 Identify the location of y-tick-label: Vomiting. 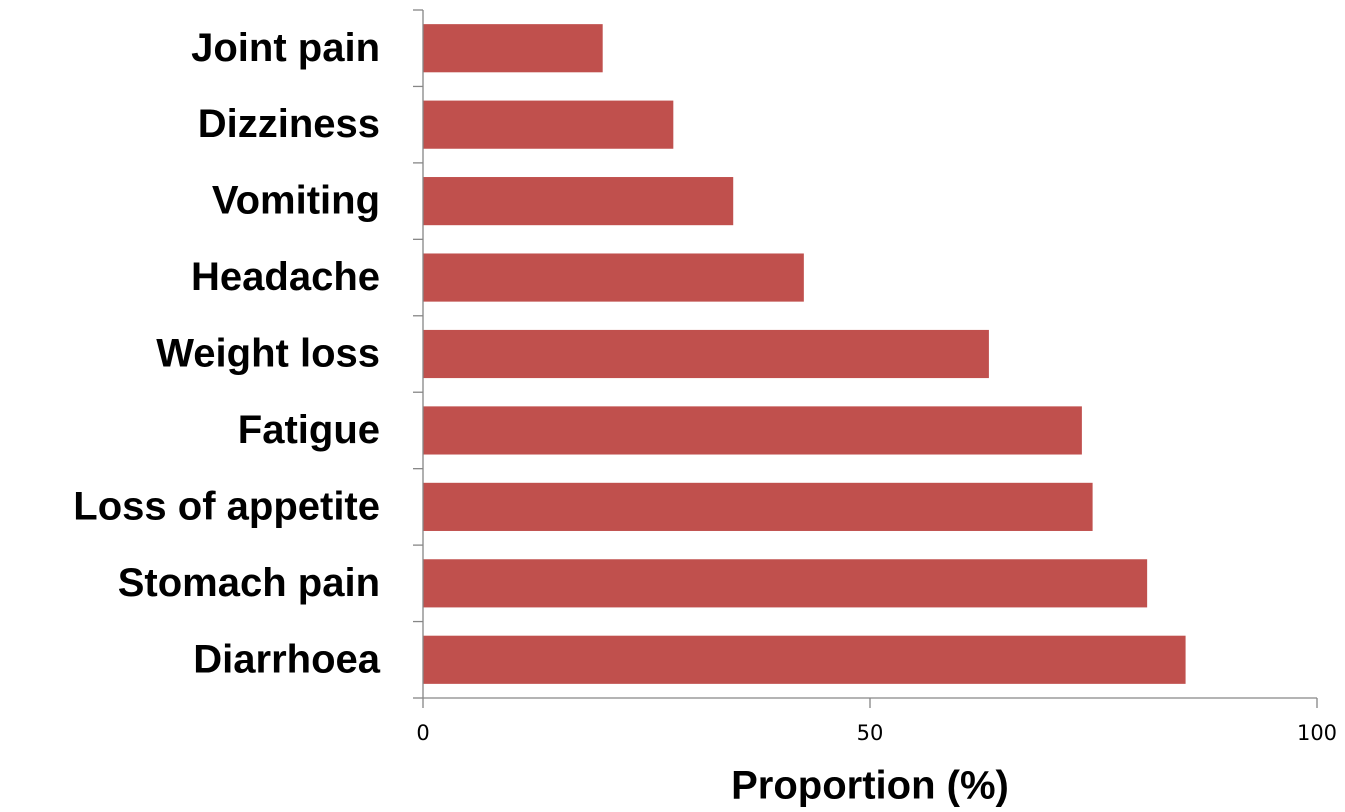
(296, 201).